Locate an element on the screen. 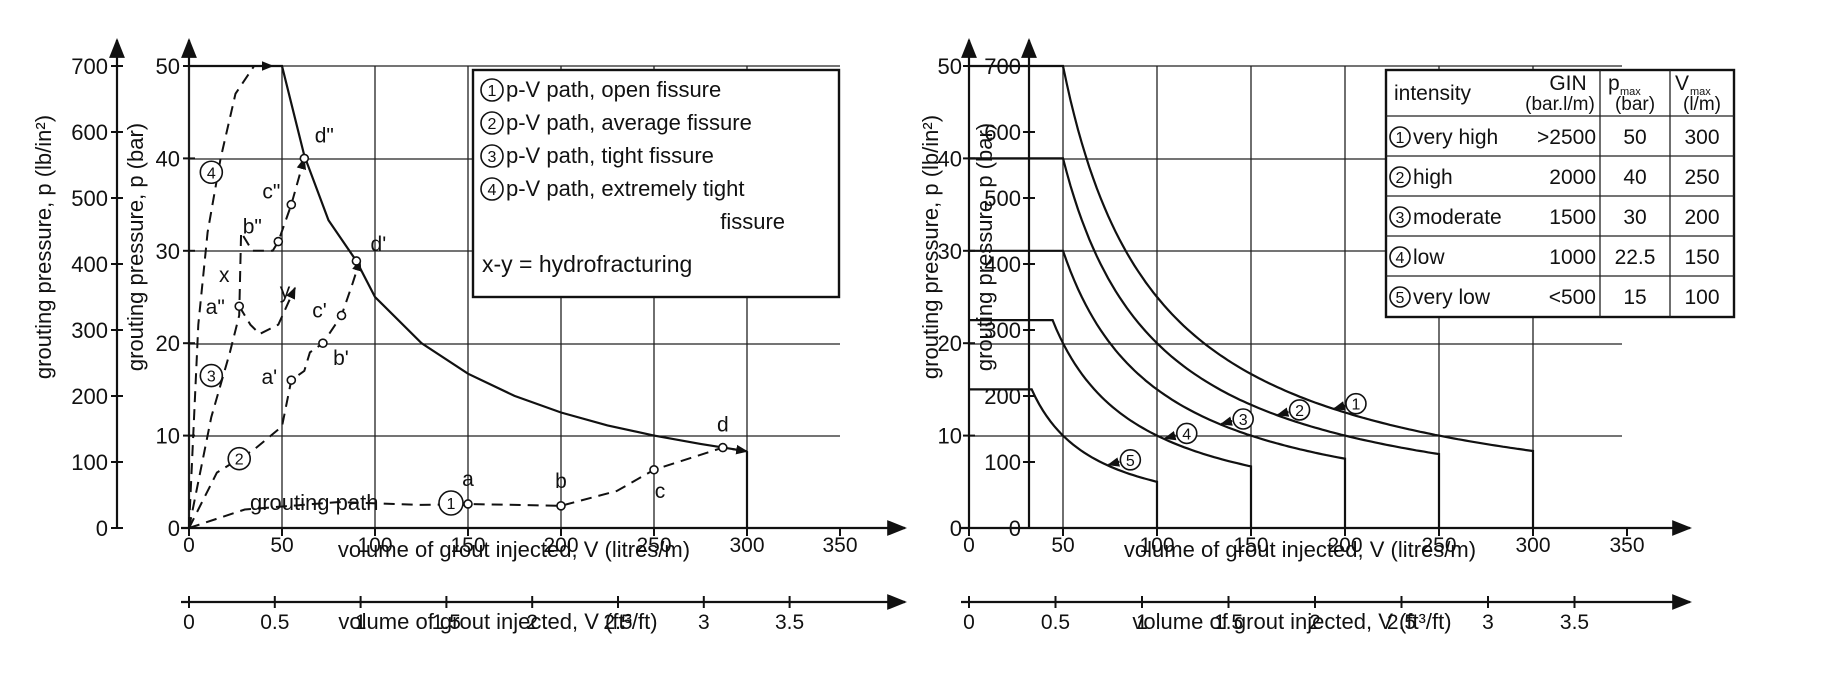  curve-callout-2-ring is located at coordinates (1299, 410).